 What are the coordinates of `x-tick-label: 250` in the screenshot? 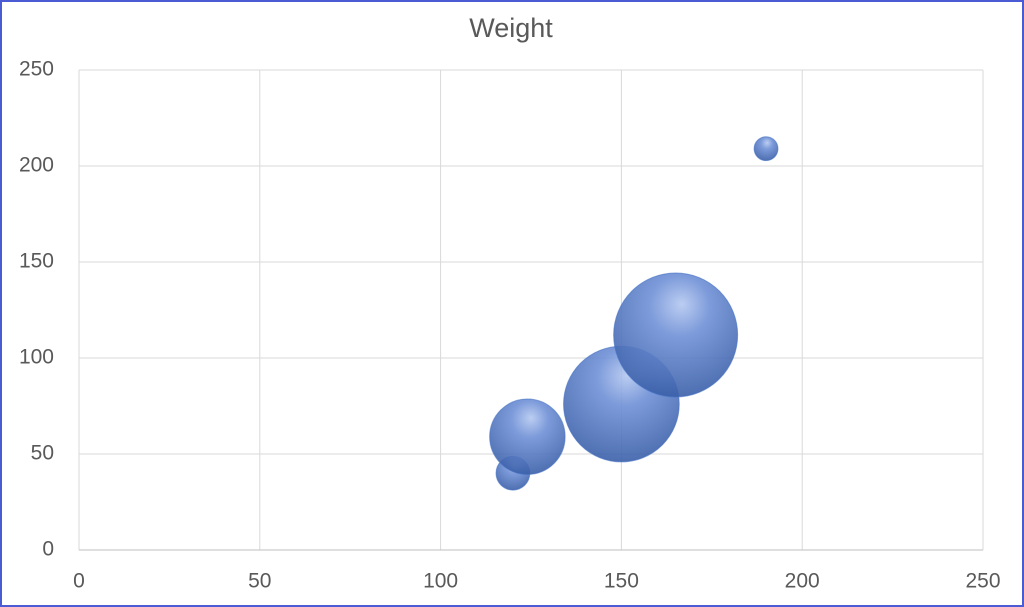 It's located at (982, 581).